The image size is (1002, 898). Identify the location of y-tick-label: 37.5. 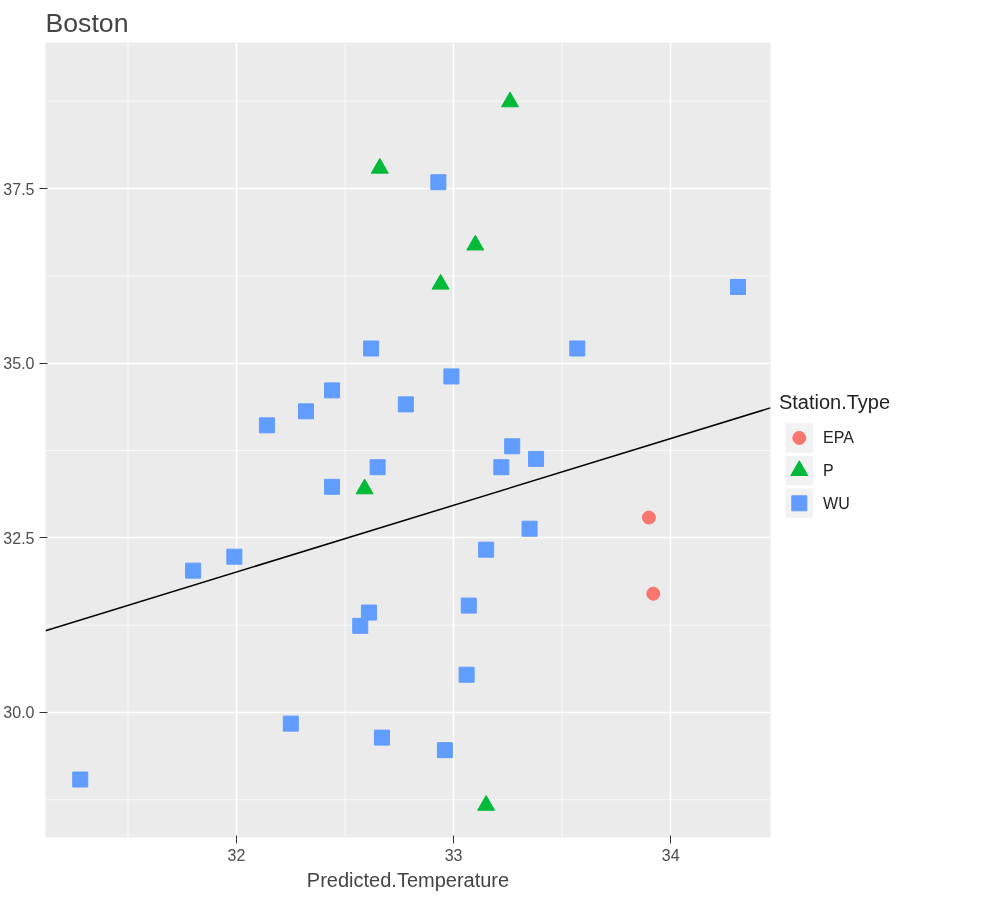
(19, 189).